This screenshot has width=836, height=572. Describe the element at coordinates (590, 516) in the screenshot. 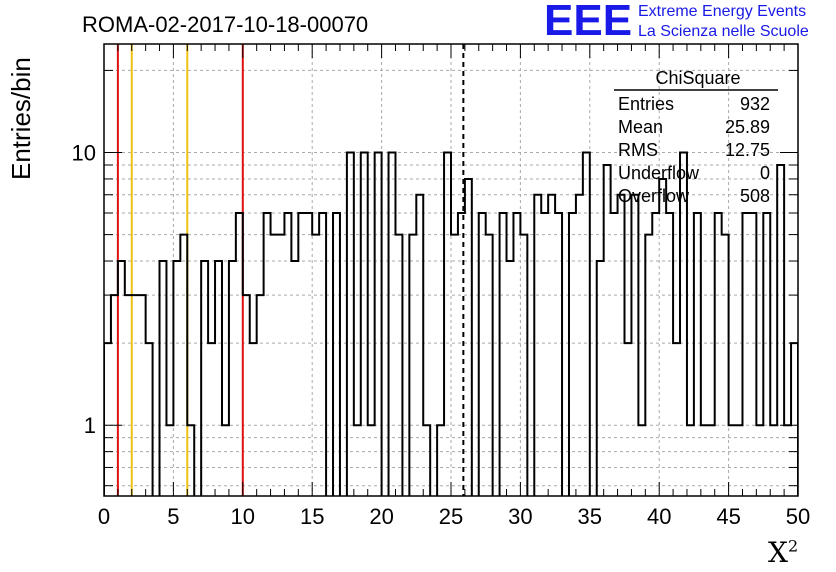

I see `x-tick-label: 35` at that location.